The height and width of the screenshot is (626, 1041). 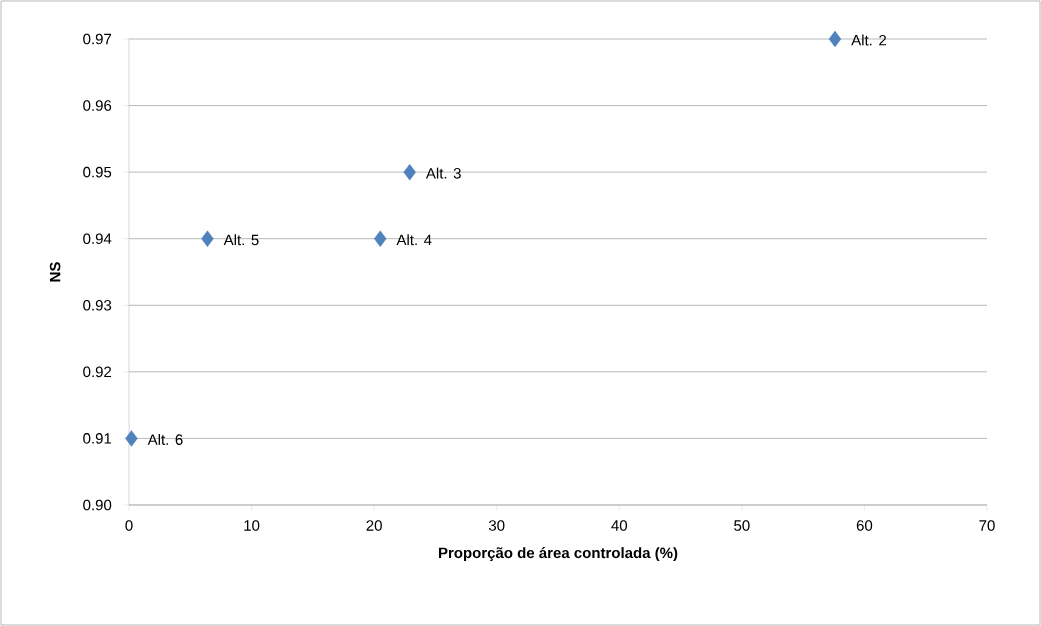 I want to click on y-tick-label: 0.94, so click(x=97, y=239).